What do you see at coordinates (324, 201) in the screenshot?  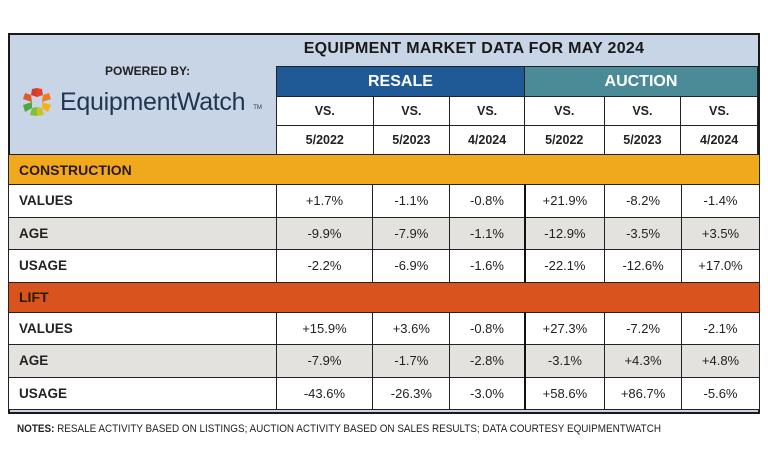 I see `value-cell: +1.7%` at bounding box center [324, 201].